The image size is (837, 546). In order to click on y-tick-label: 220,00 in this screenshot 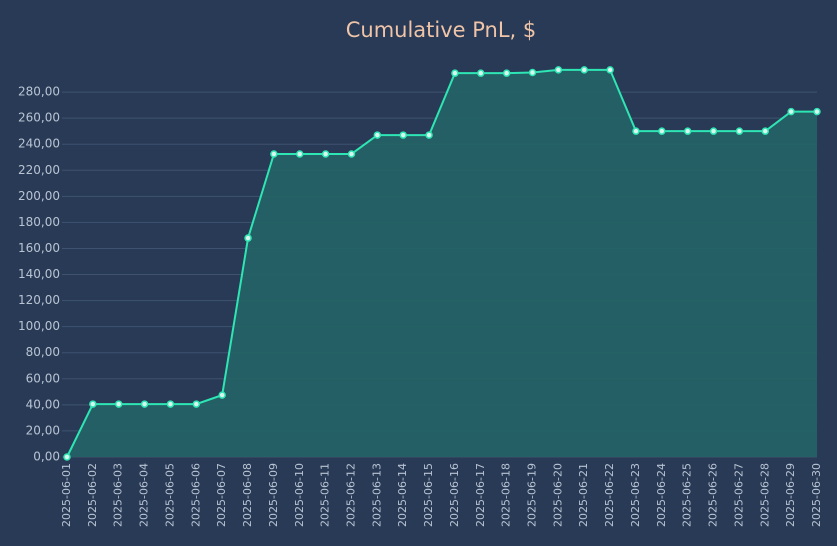, I will do `click(39, 170)`.